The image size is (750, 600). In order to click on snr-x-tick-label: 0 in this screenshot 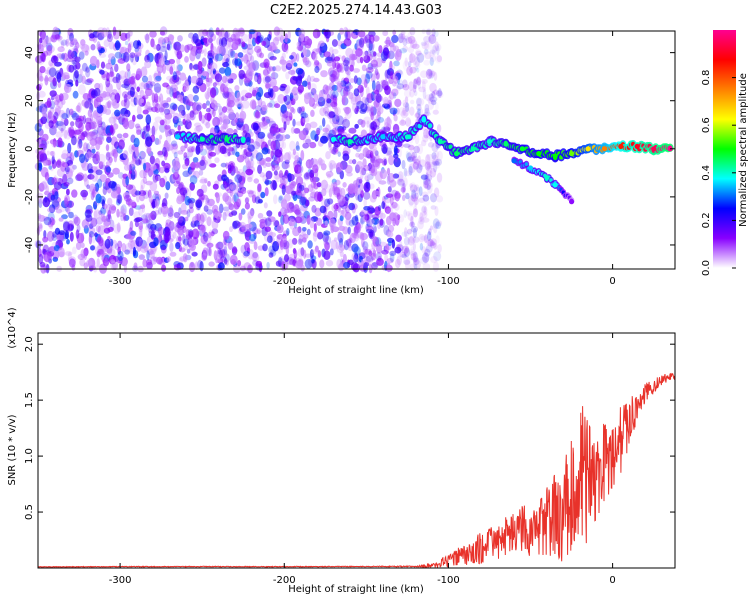, I will do `click(612, 580)`.